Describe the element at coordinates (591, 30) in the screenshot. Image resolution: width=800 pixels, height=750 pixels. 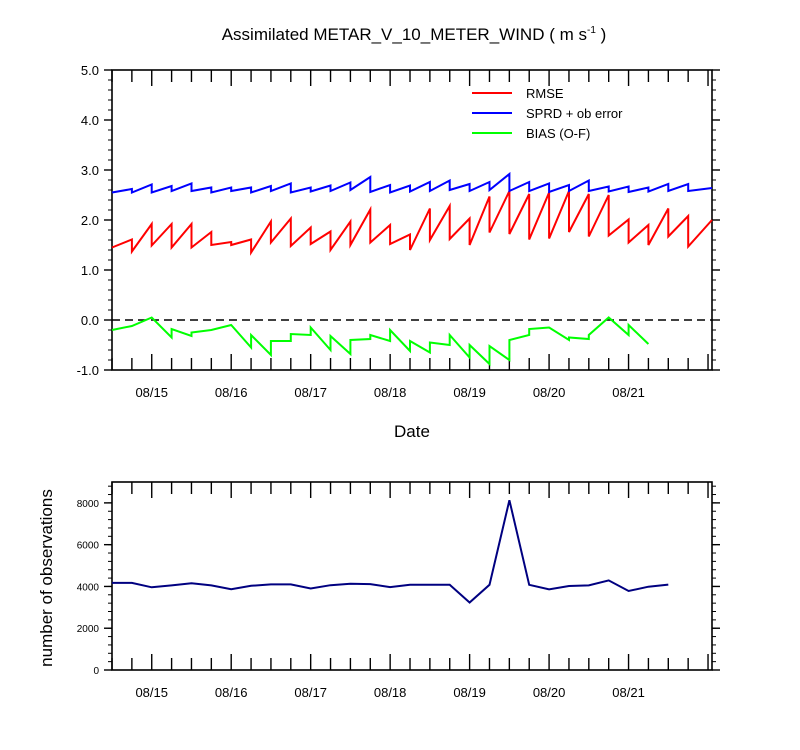
I see `chart-title-superscript: -1` at that location.